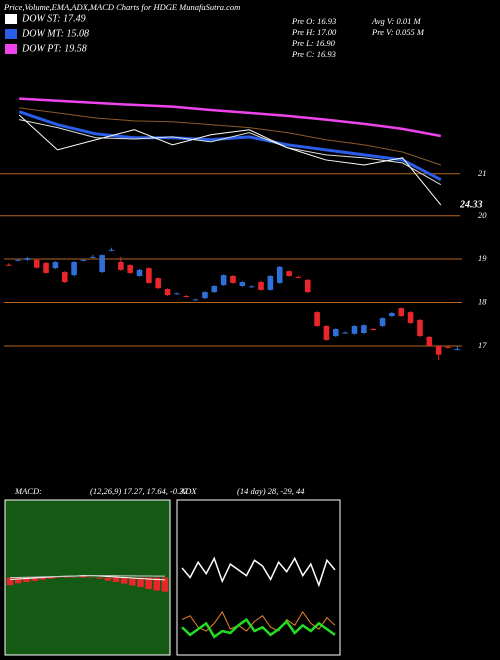  Describe the element at coordinates (313, 43) in the screenshot. I see `info: Pre L: 16.90` at that location.